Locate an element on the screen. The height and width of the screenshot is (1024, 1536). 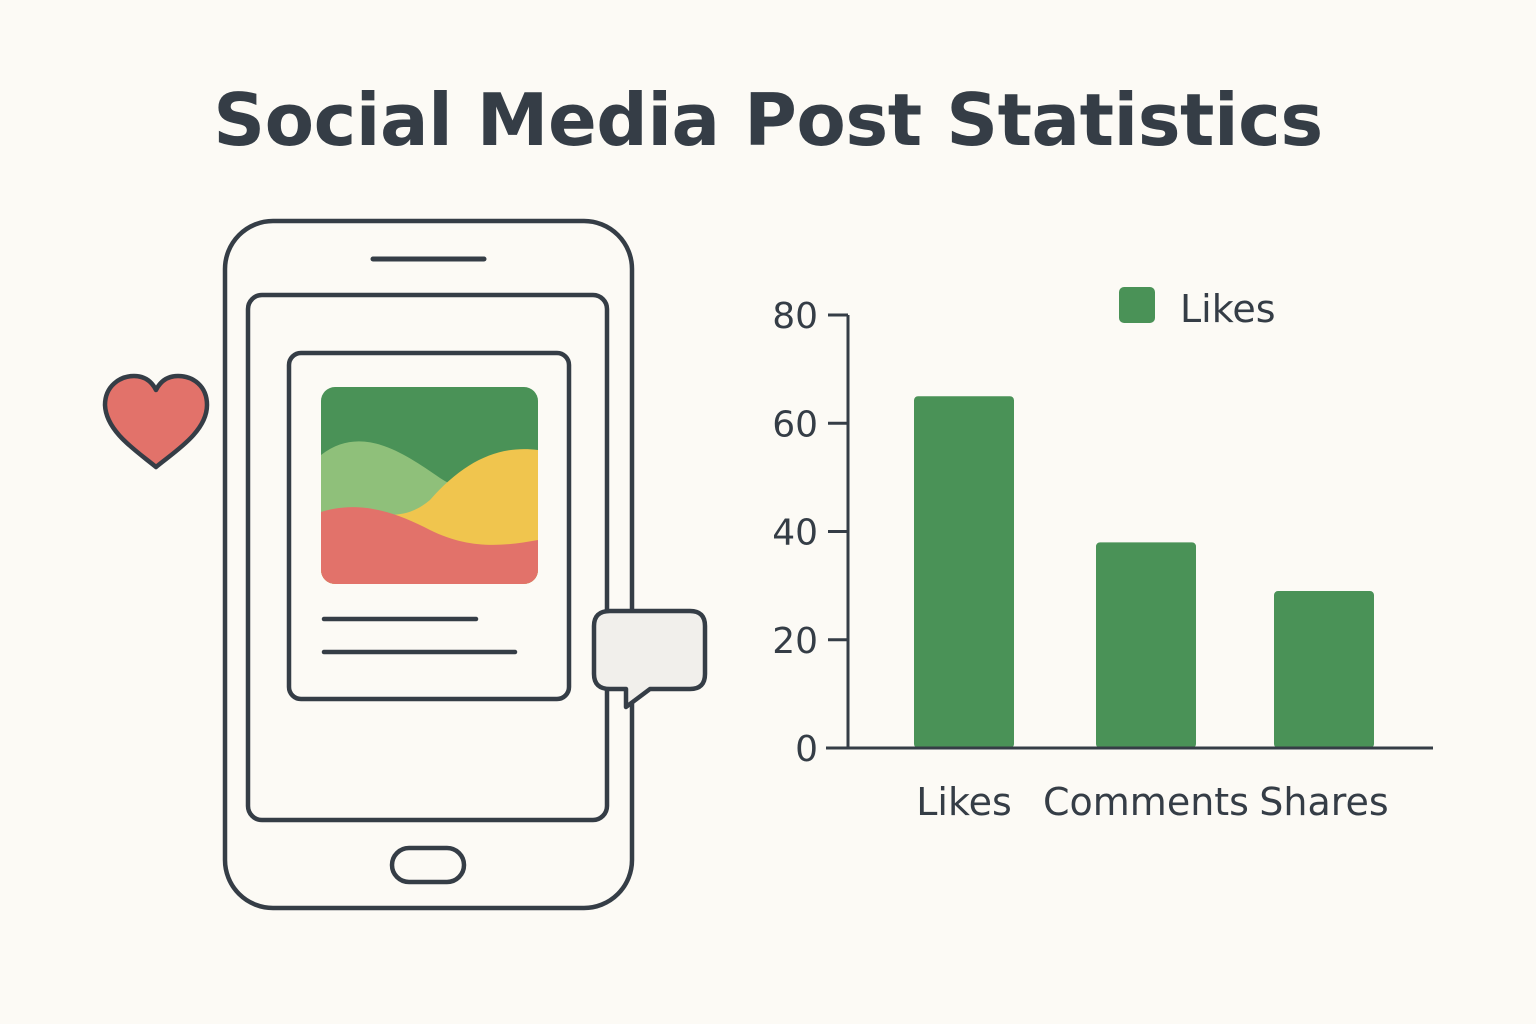
y-axis-ticks: 0 20 40 60 80 is located at coordinates (810, 533).